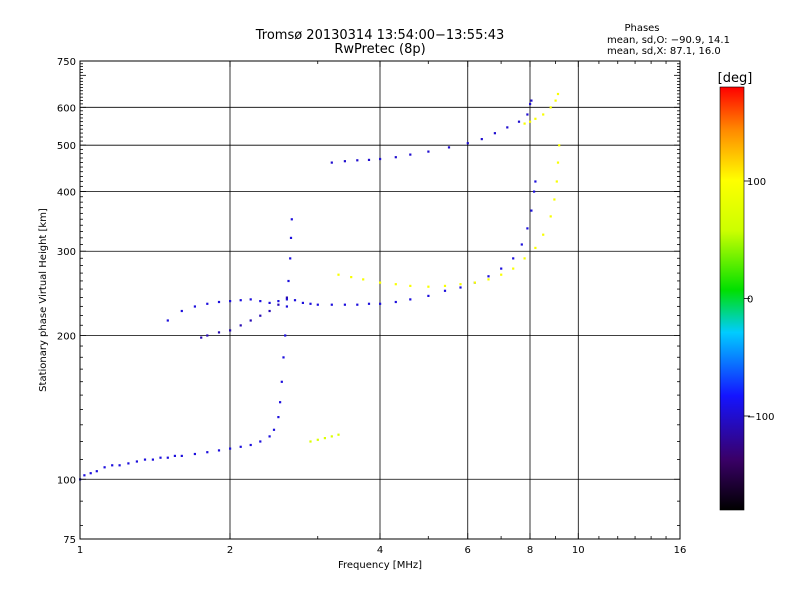  Describe the element at coordinates (66, 62) in the screenshot. I see `y-tick-label: 750` at that location.